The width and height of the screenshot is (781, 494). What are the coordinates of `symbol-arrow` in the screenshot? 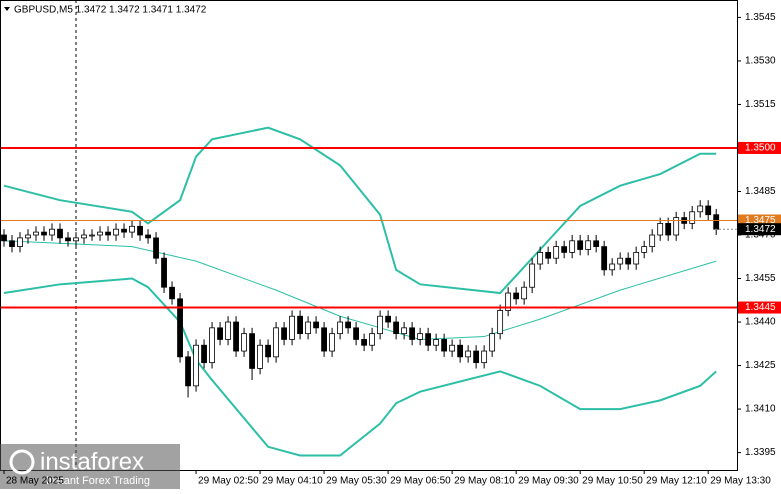 It's located at (7, 9).